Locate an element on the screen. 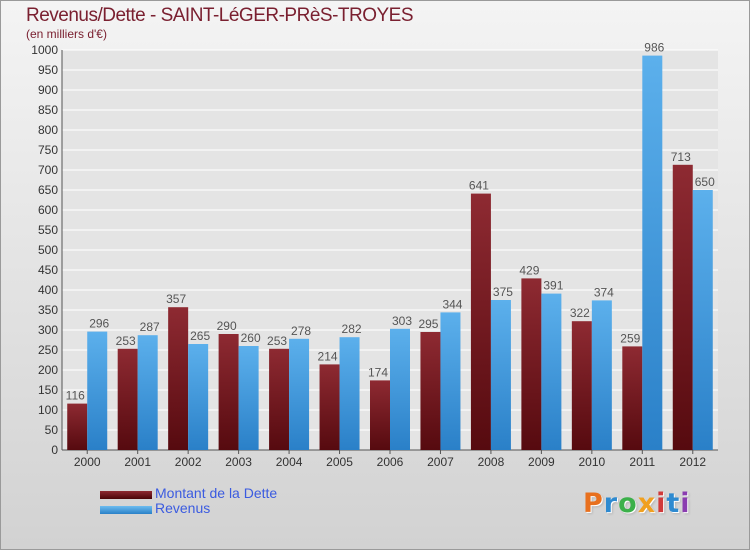  value-label-dette-2000: 116 is located at coordinates (75, 396).